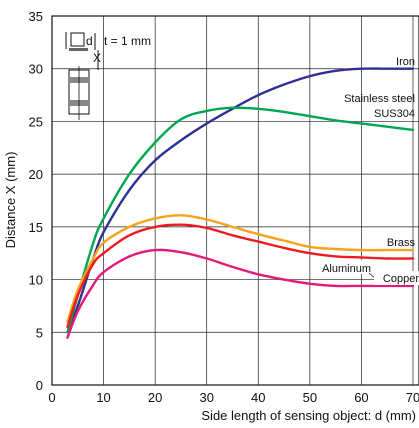 The height and width of the screenshot is (428, 419). I want to click on inset-plate-hatch, so click(78, 49).